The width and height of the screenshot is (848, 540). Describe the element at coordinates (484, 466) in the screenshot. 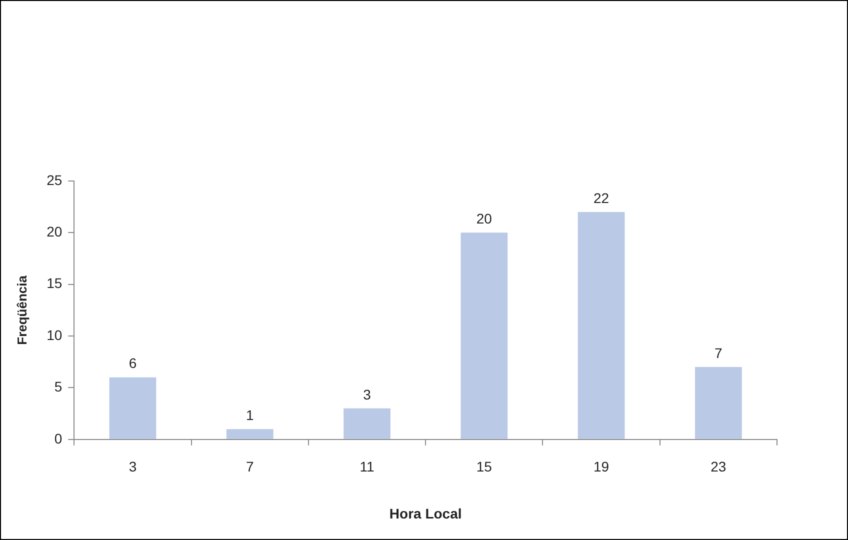

I see `x-tick-label: 15` at that location.